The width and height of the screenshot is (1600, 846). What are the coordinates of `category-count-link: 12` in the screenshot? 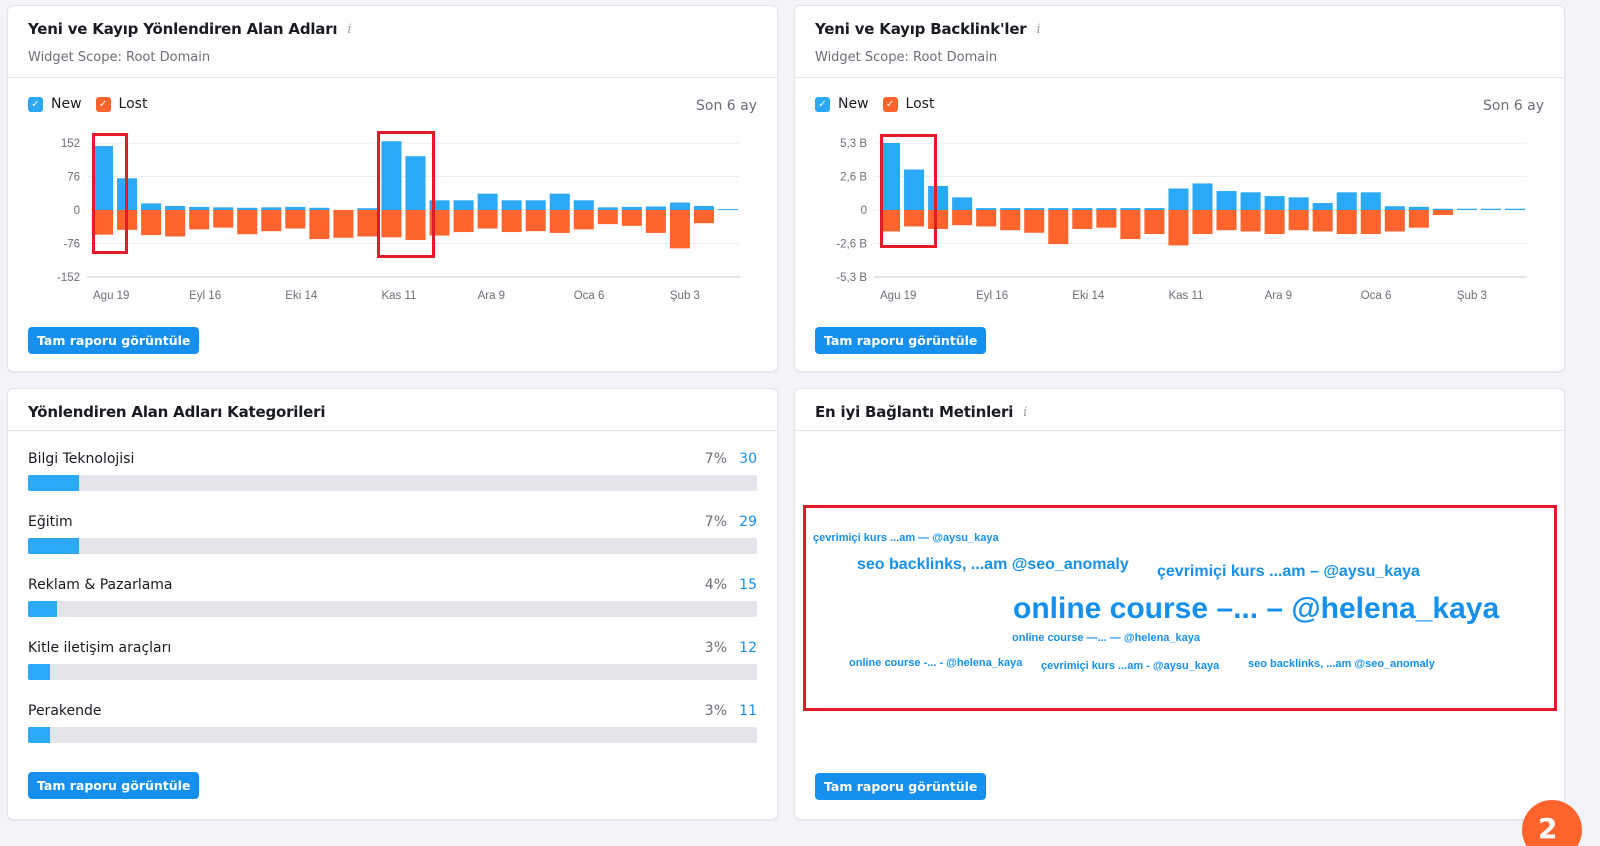 It's located at (748, 648).